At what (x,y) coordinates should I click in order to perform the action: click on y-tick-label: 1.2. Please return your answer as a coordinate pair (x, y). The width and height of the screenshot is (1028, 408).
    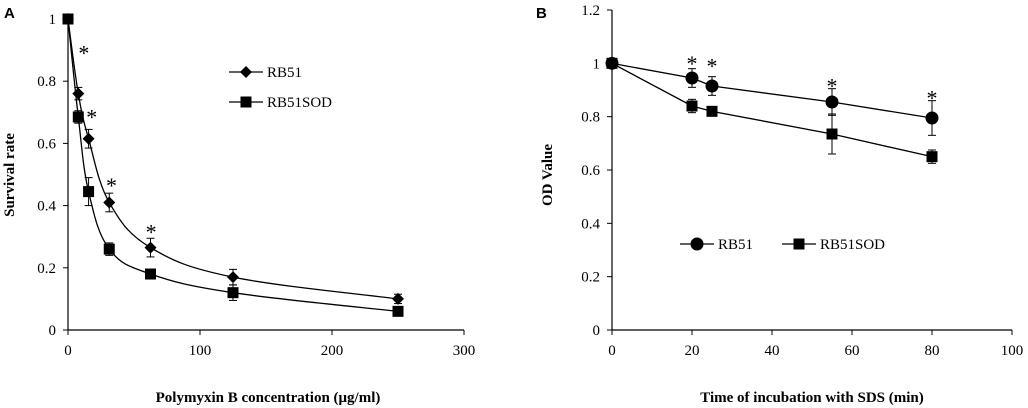
    Looking at the image, I should click on (590, 11).